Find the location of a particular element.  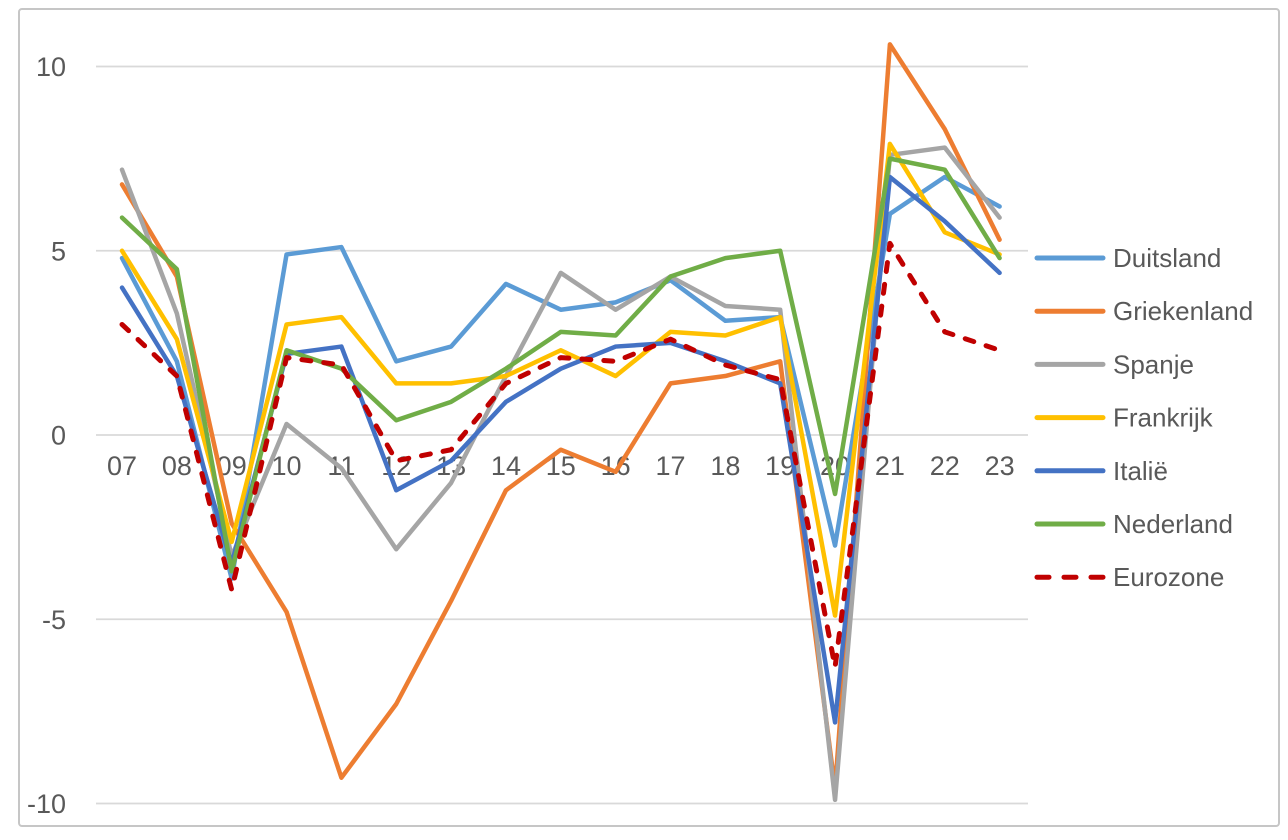

y-tick-label: 0 is located at coordinates (58, 436).